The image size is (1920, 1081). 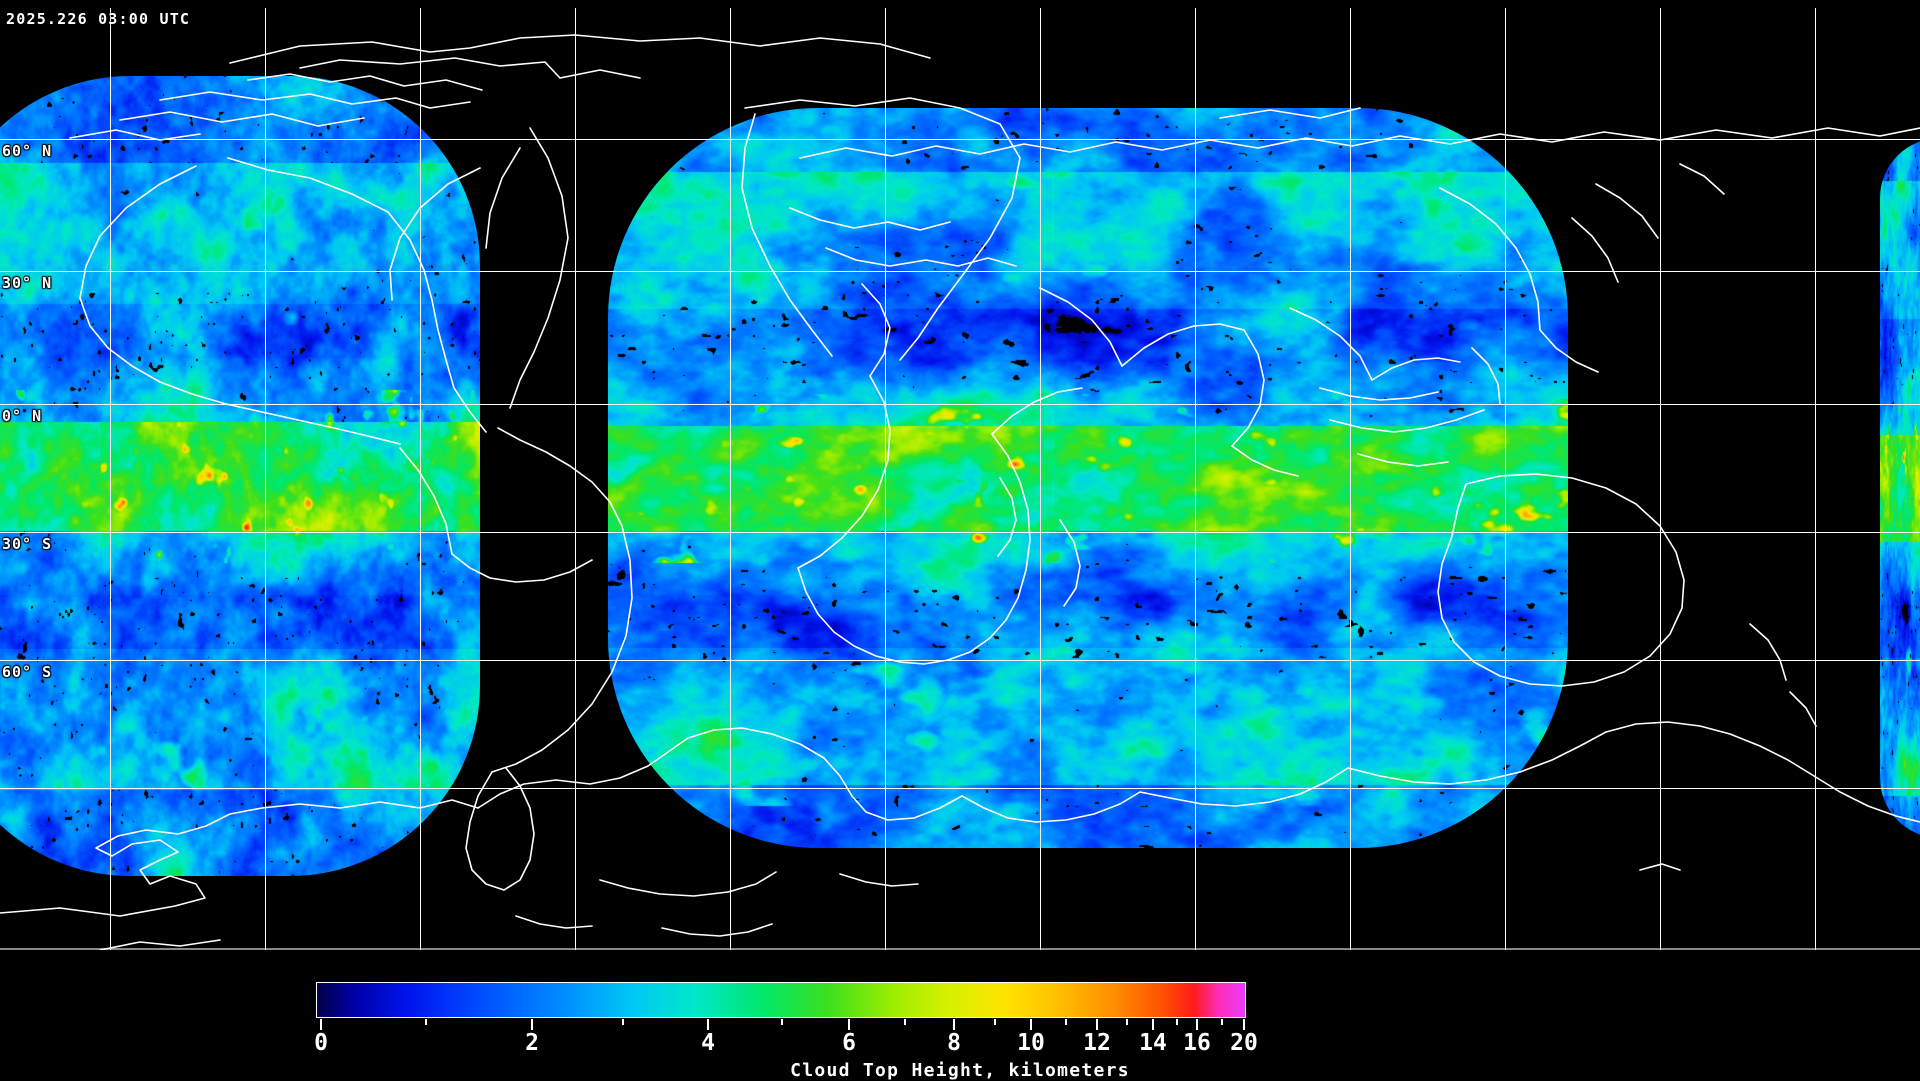 I want to click on colorbar-tick-label-6: 6, so click(x=849, y=1043).